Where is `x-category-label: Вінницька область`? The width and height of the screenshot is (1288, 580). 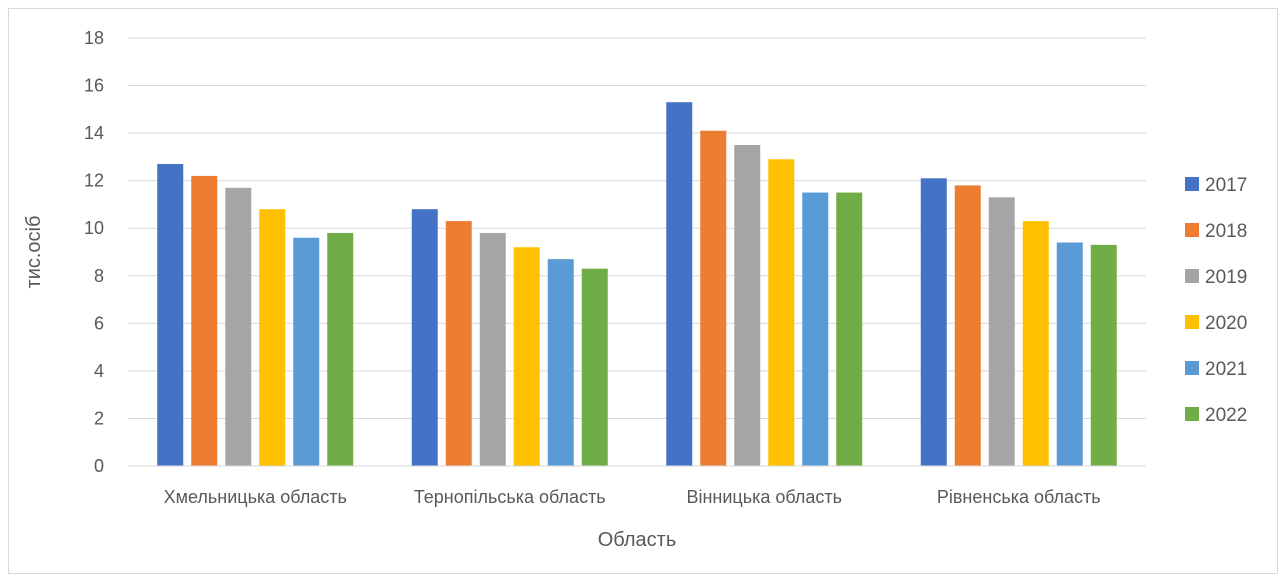
x-category-label: Вінницька область is located at coordinates (764, 497).